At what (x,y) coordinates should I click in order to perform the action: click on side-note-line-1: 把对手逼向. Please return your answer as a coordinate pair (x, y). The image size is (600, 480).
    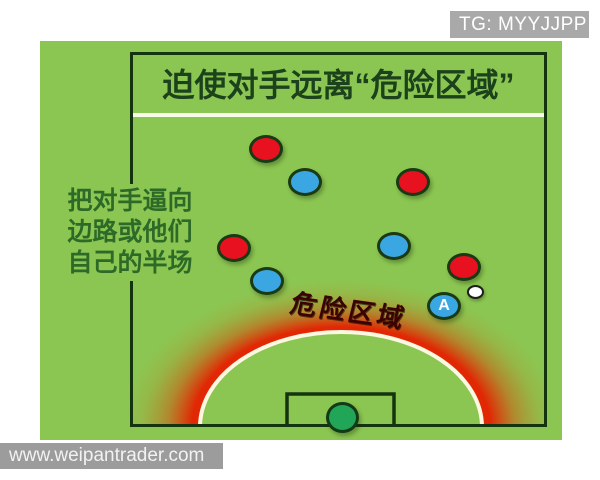
    Looking at the image, I should click on (130, 201).